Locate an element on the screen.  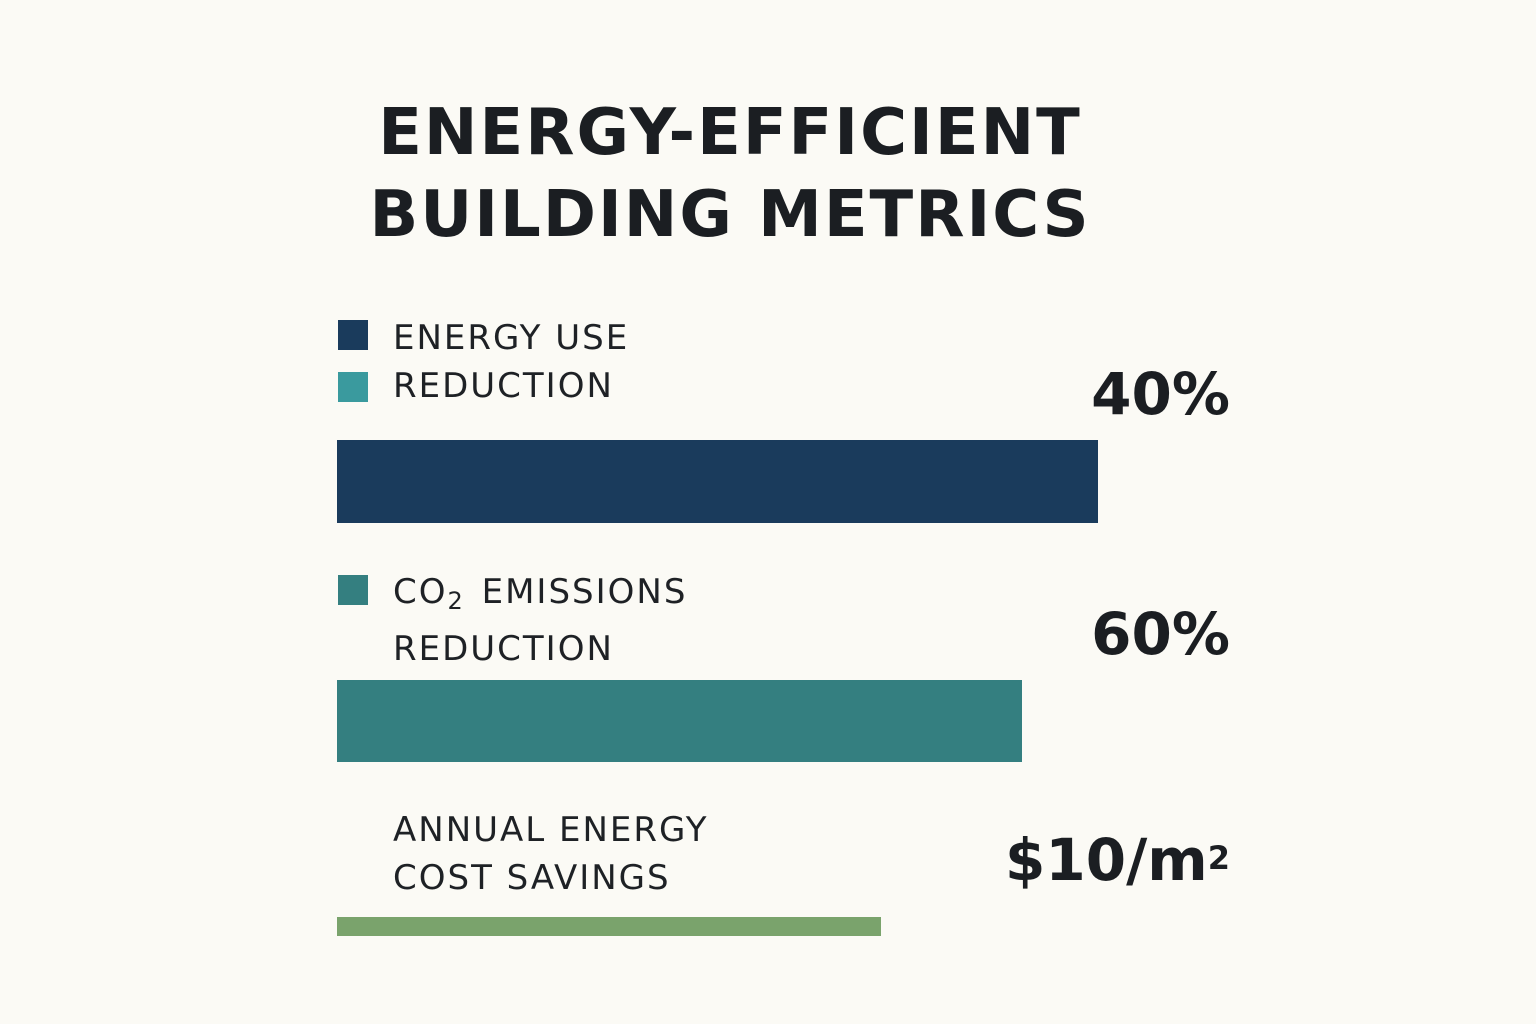
metric-label-line-1: ENERGY USE is located at coordinates (511, 338).